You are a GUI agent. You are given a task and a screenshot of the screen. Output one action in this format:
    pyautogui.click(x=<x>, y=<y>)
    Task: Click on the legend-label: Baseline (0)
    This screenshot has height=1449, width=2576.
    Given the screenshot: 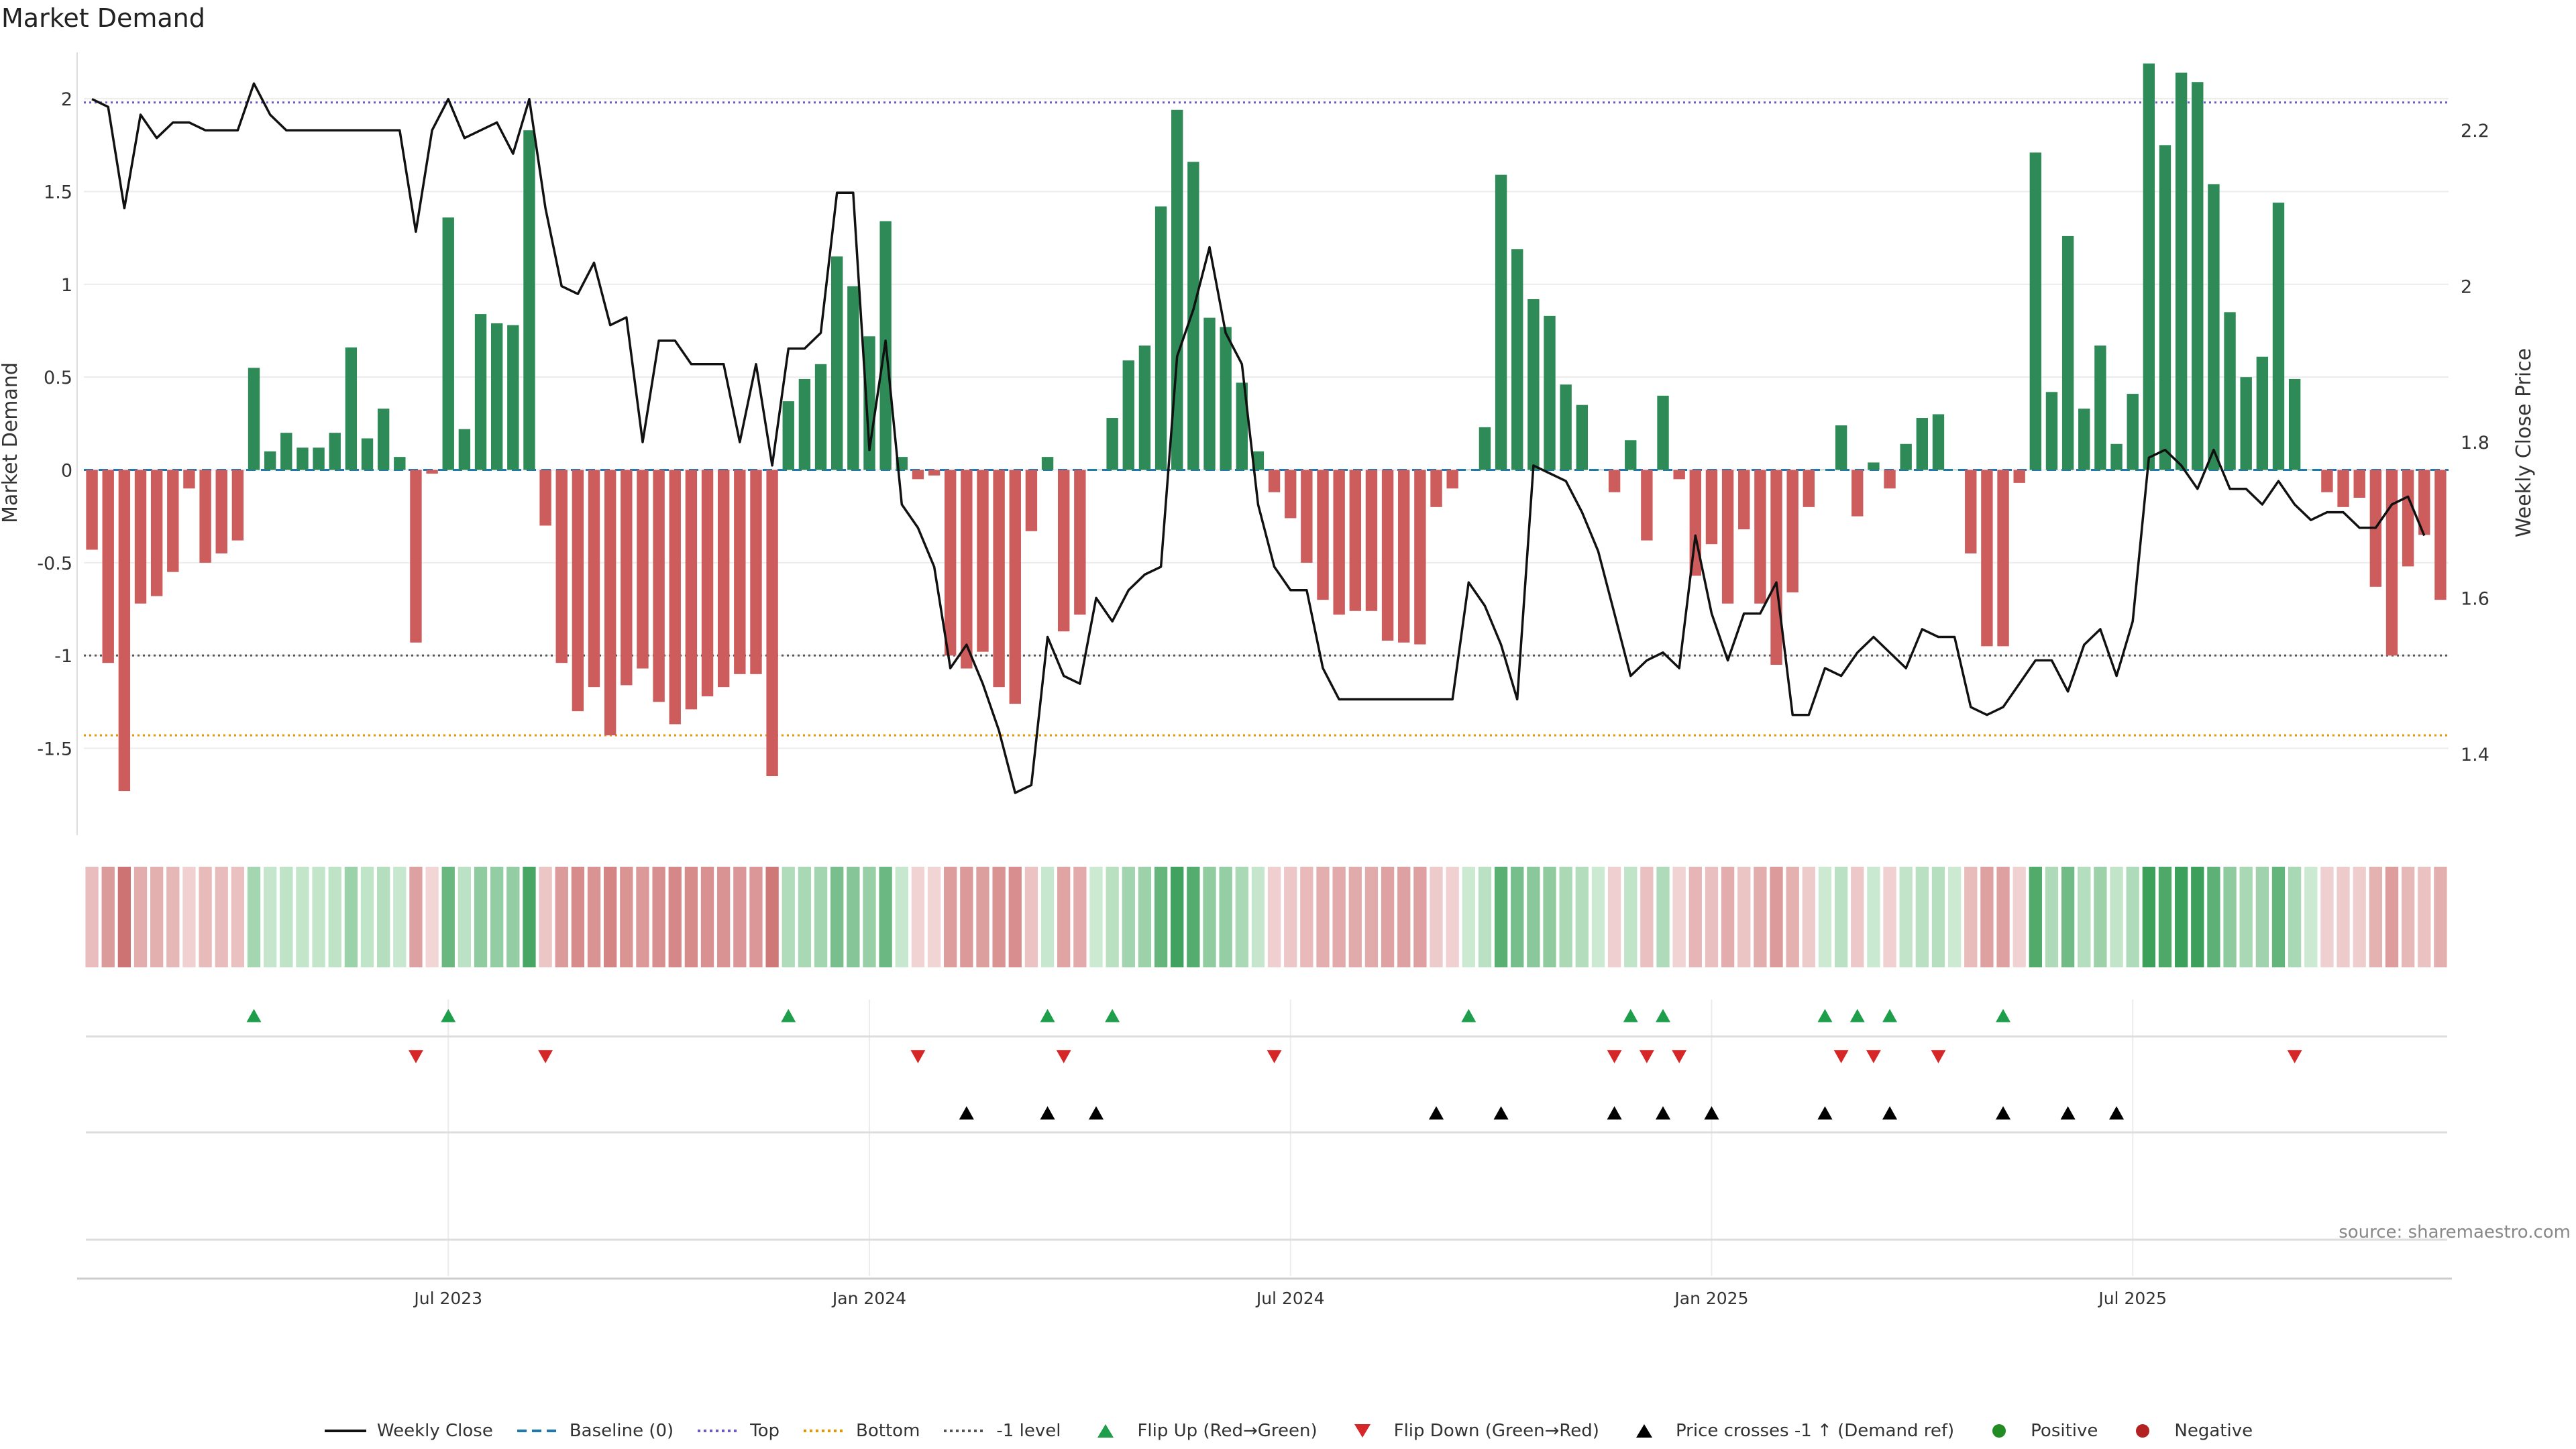 What is the action you would take?
    pyautogui.click(x=621, y=1431)
    